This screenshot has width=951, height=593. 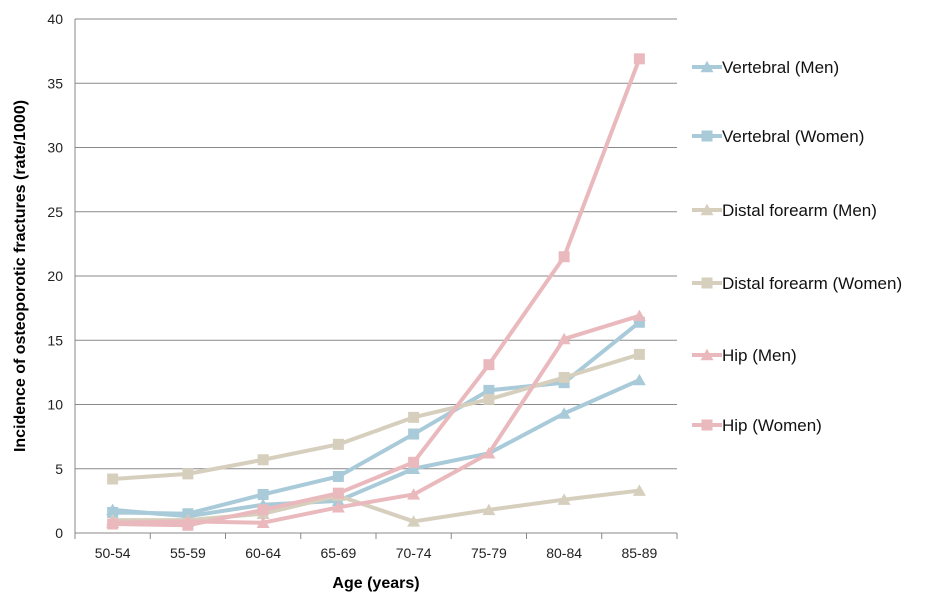 What do you see at coordinates (564, 553) in the screenshot?
I see `x-tick-label: 80-84` at bounding box center [564, 553].